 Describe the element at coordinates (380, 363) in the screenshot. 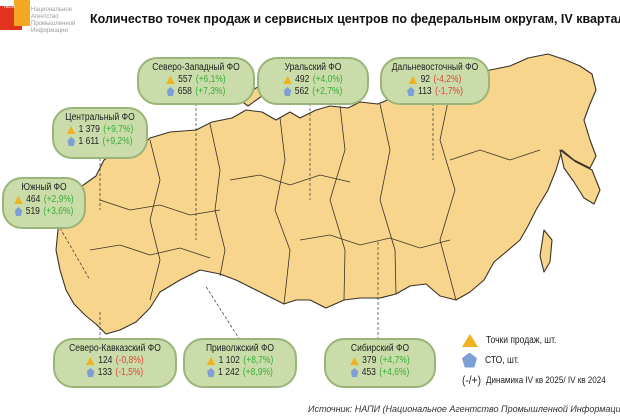

I see `bubble-siberian: Сибирский ФО 379 (+4,7%) 453 (+4,6%)` at that location.